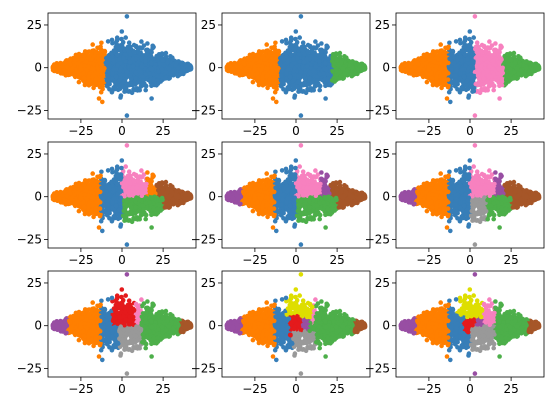  What do you see at coordinates (80, 131) in the screenshot?
I see `x-tick-label: −25` at bounding box center [80, 131].